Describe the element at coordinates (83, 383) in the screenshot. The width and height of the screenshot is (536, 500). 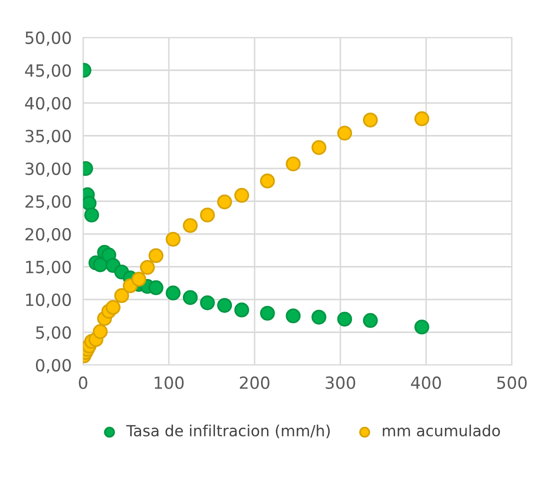
I see `x-tick-label: 0` at that location.